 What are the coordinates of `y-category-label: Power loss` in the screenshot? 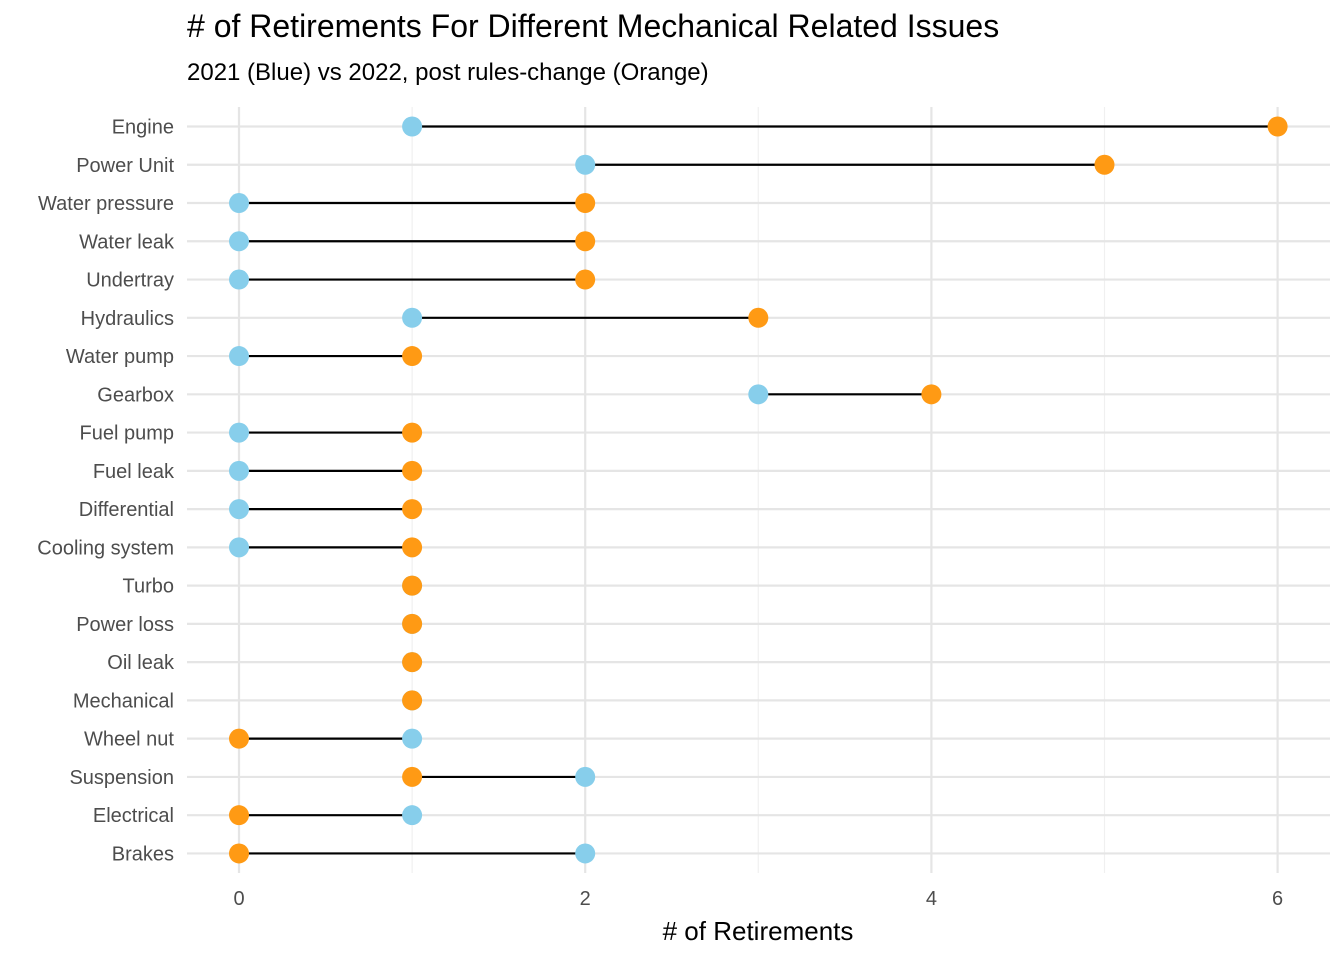 It's located at (125, 625).